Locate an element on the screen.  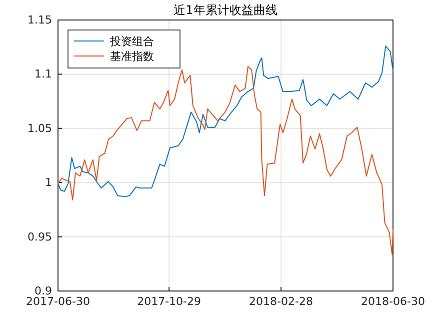
y-tick-label: 1.15 is located at coordinates (40, 20).